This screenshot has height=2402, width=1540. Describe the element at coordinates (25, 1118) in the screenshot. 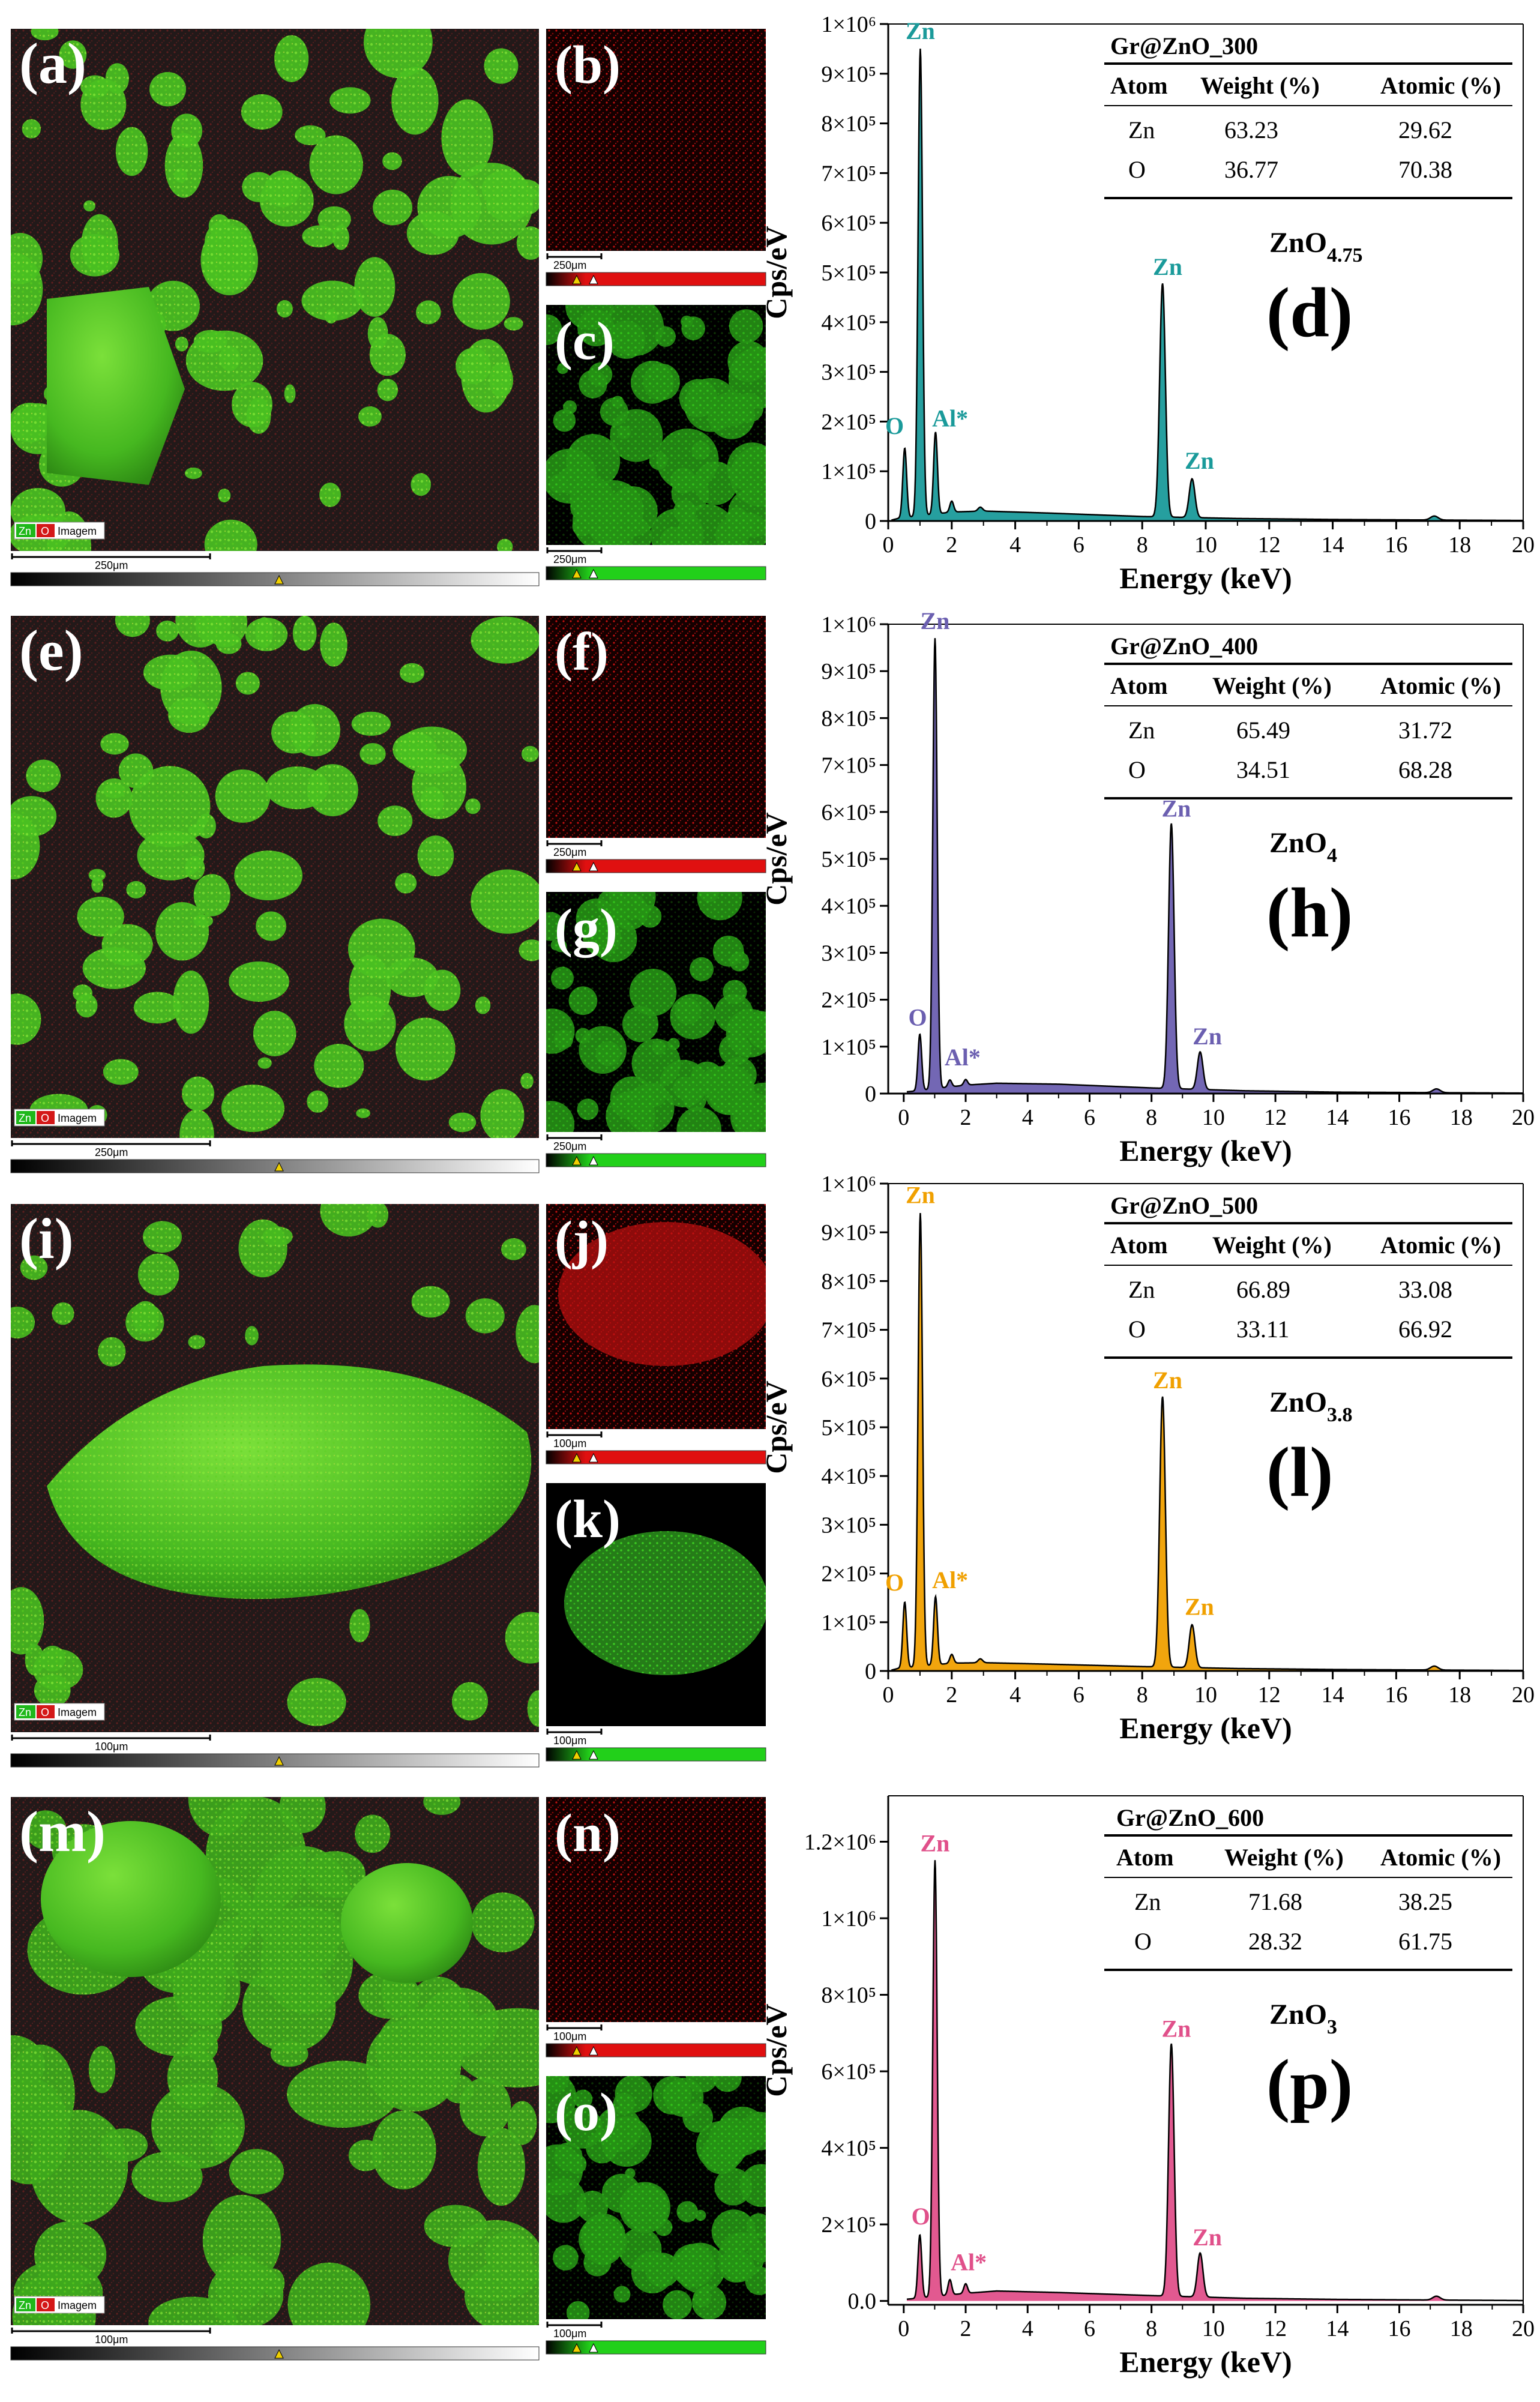

I see `legend-label-zn: Zn` at that location.